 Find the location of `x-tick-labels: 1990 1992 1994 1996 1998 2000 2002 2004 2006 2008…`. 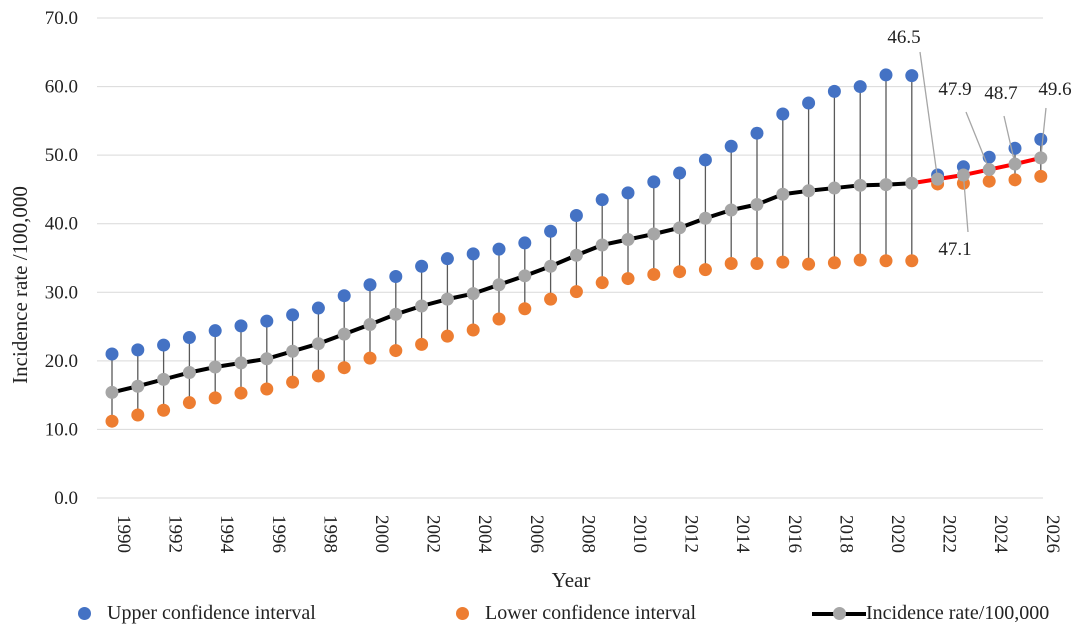

x-tick-labels: 1990 1992 1994 1996 1998 2000 2002 2004 2006 2008… is located at coordinates (588, 534).